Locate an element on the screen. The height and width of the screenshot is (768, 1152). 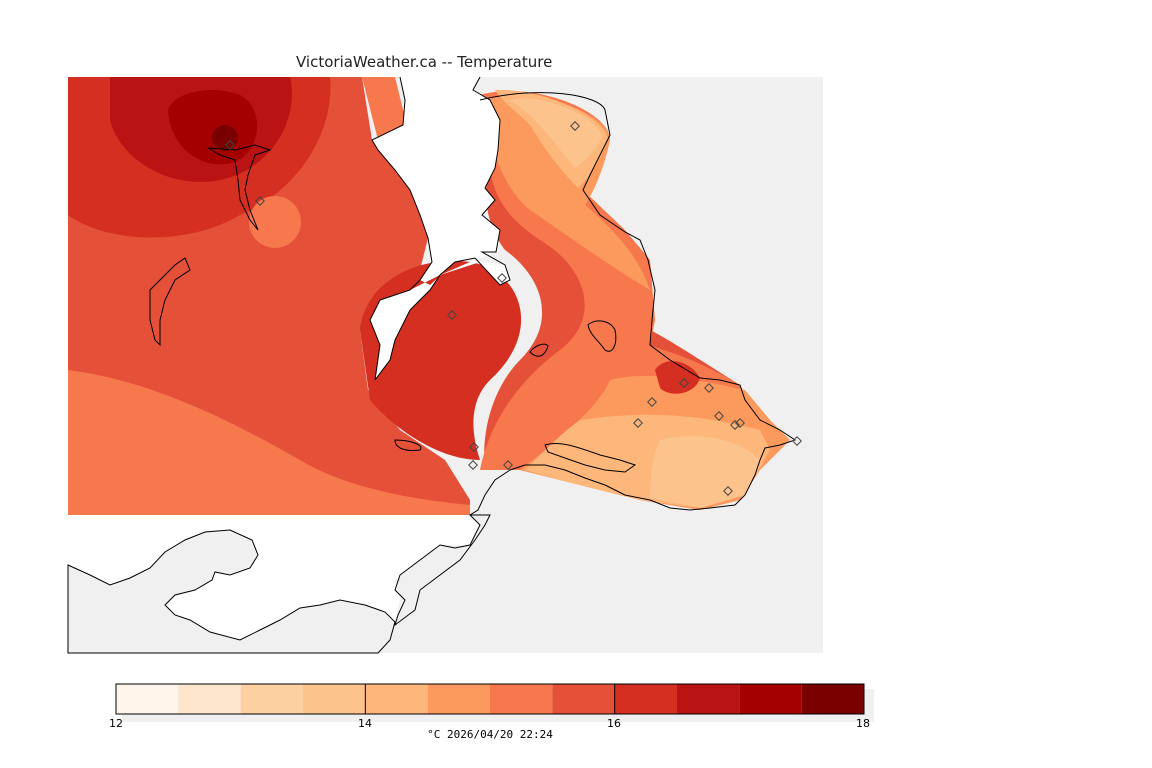
colorbar-bins is located at coordinates (490, 699).